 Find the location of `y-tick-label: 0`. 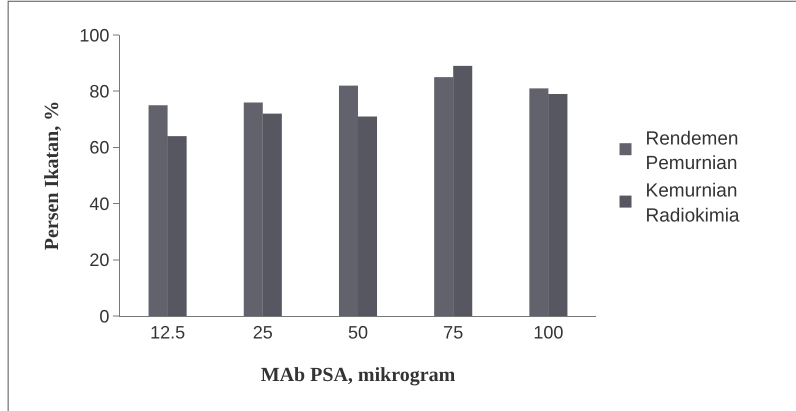

y-tick-label: 0 is located at coordinates (104, 316).